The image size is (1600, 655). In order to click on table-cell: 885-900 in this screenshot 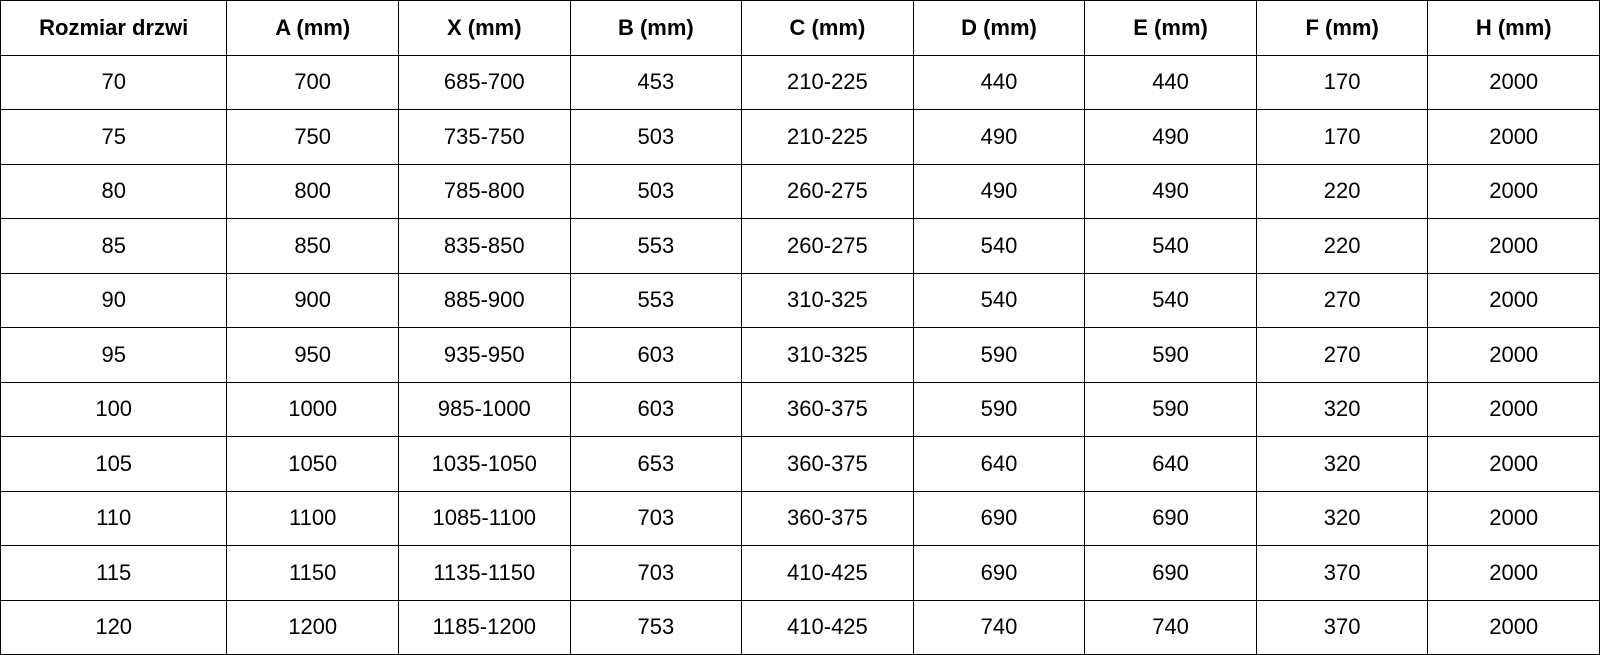, I will do `click(484, 300)`.